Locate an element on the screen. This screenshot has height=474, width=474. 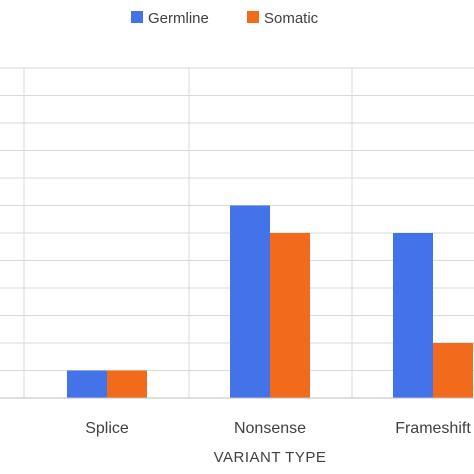
x-tick-label: Nonsense is located at coordinates (270, 428).